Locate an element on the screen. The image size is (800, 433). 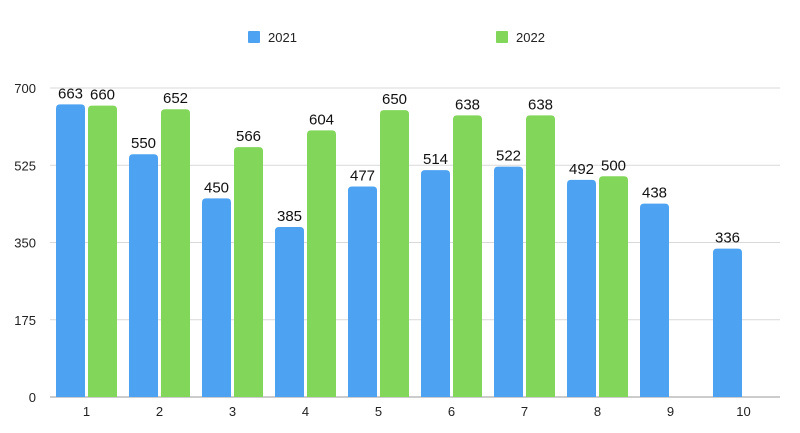
y-tick-label: 350 is located at coordinates (25, 243).